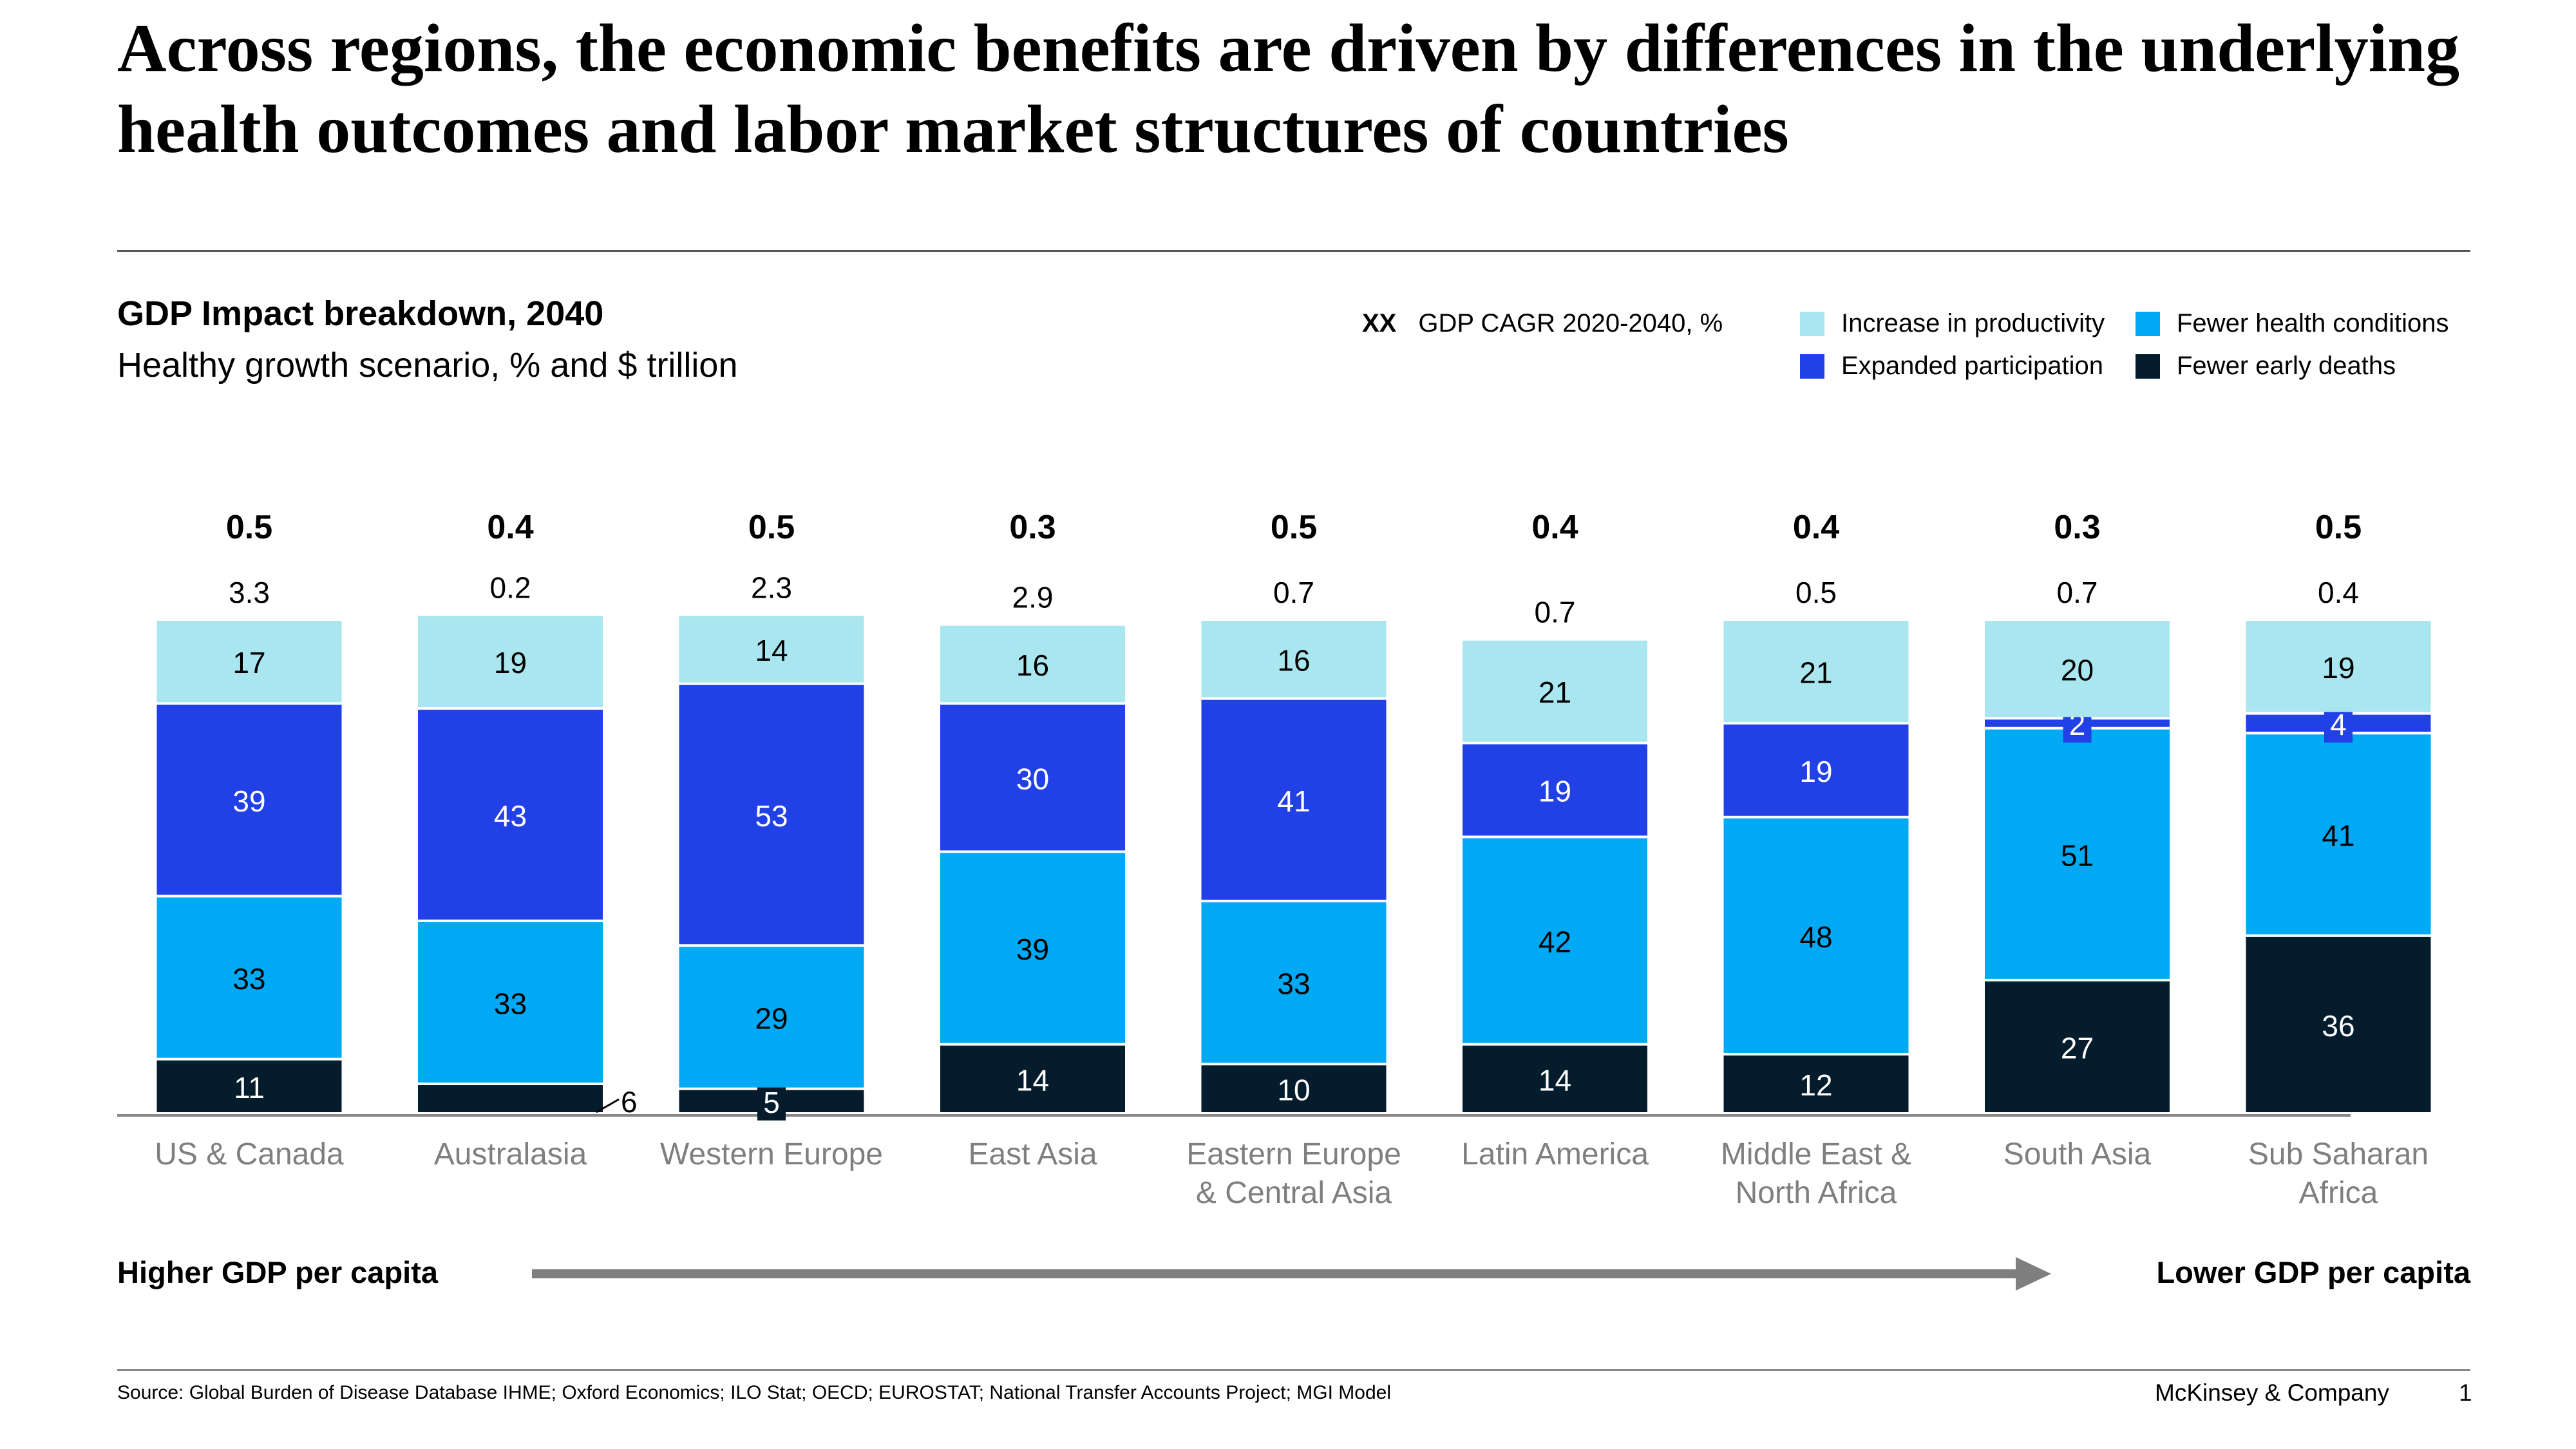 The image size is (2576, 1449). What do you see at coordinates (2033, 1274) in the screenshot?
I see `arrow-head-icon` at bounding box center [2033, 1274].